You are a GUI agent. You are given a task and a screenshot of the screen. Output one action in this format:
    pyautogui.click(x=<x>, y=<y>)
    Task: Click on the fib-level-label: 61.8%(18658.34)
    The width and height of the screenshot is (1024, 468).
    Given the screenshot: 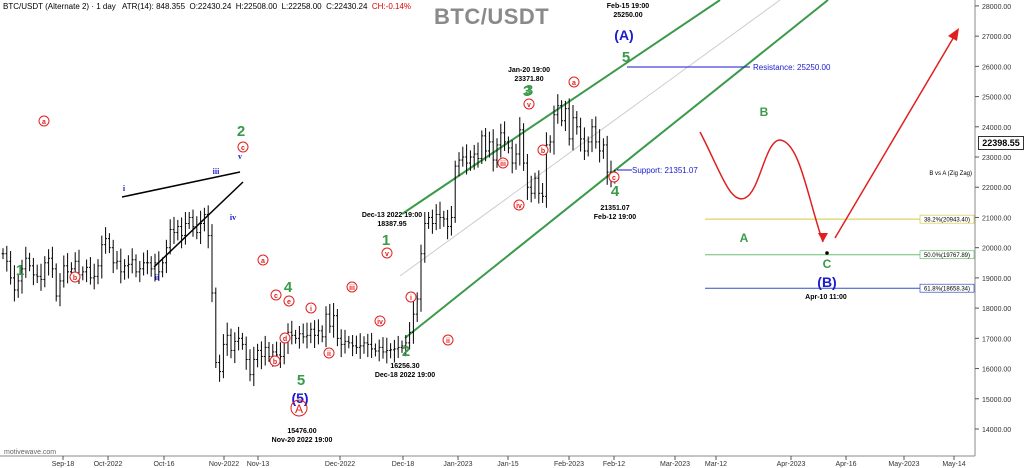 What is the action you would take?
    pyautogui.click(x=947, y=290)
    